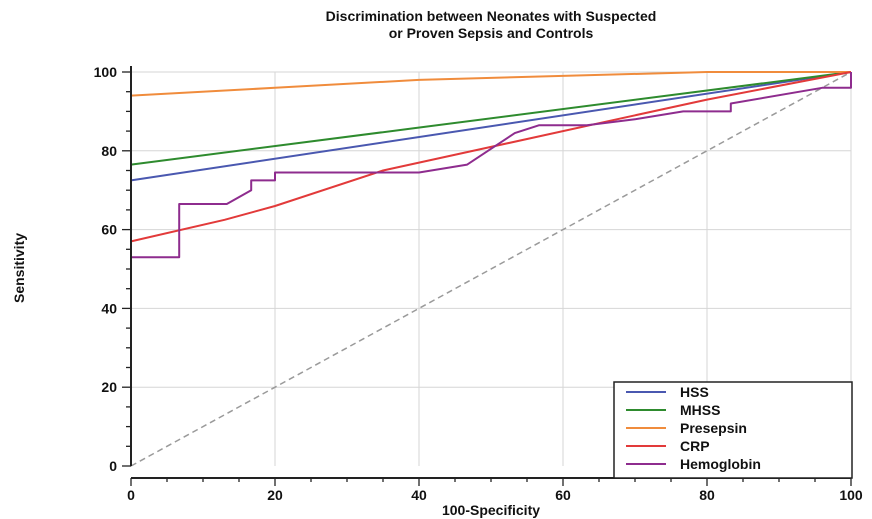 The width and height of the screenshot is (872, 519). What do you see at coordinates (713, 428) in the screenshot?
I see `legend-label-presepsin: Presepsin` at bounding box center [713, 428].